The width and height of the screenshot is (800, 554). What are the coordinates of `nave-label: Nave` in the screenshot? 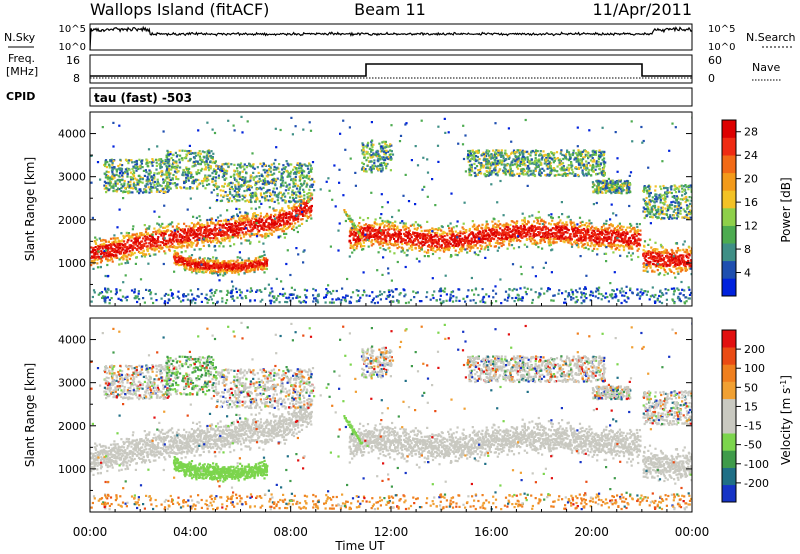 It's located at (766, 67).